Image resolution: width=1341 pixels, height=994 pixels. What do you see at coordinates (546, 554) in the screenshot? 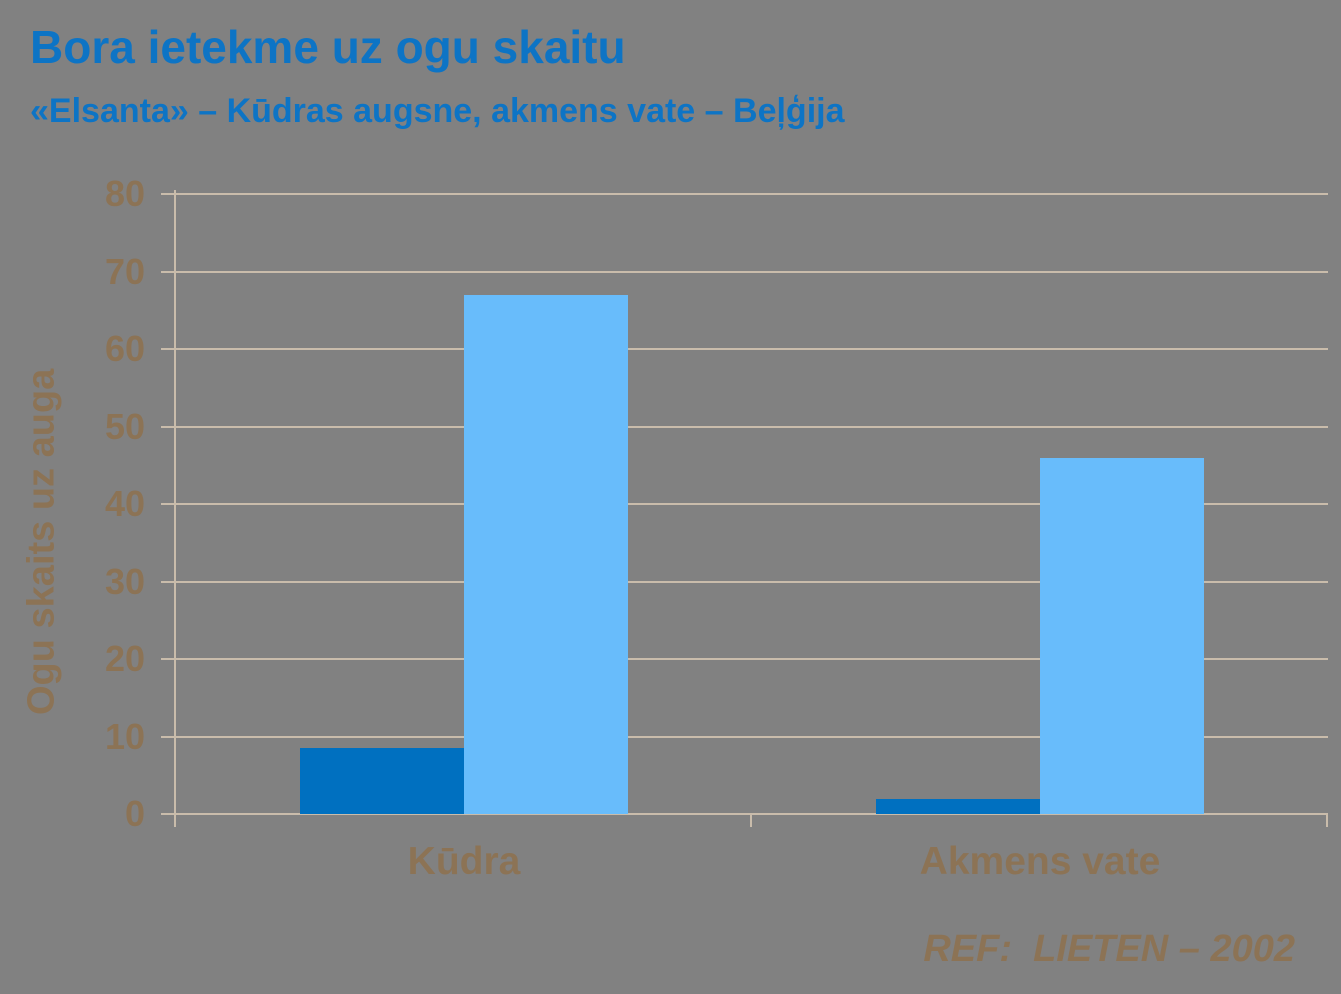
I see `bar-light-k-dra` at bounding box center [546, 554].